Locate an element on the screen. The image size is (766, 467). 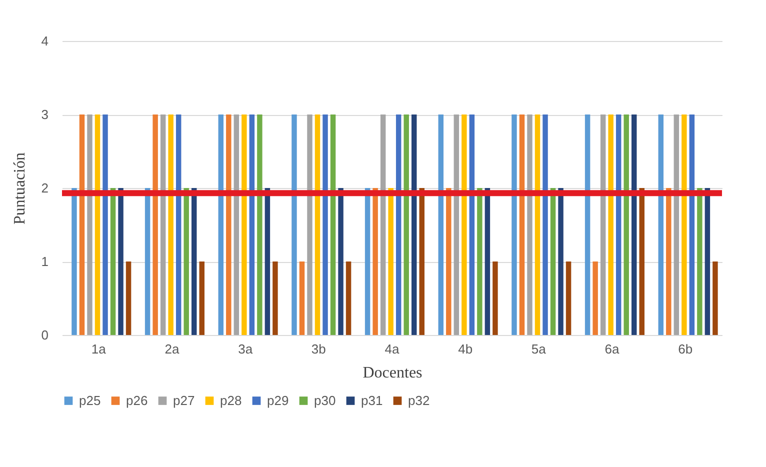
x-tick-label: 4b is located at coordinates (465, 349).